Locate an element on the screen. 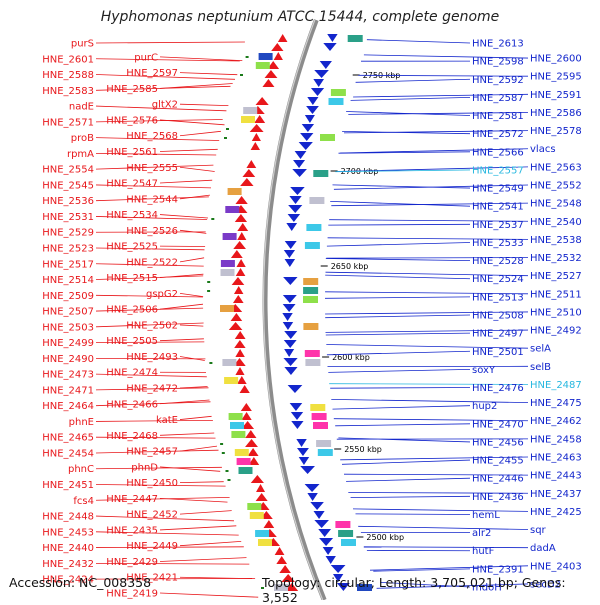 This screenshot has height=605, width=600. gene-label: hutF is located at coordinates (483, 551).